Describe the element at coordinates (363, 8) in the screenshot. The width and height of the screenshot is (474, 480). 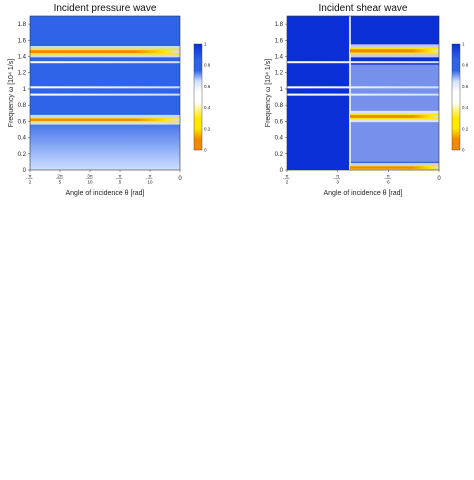
I see `chart-title: Incident shear wave` at that location.